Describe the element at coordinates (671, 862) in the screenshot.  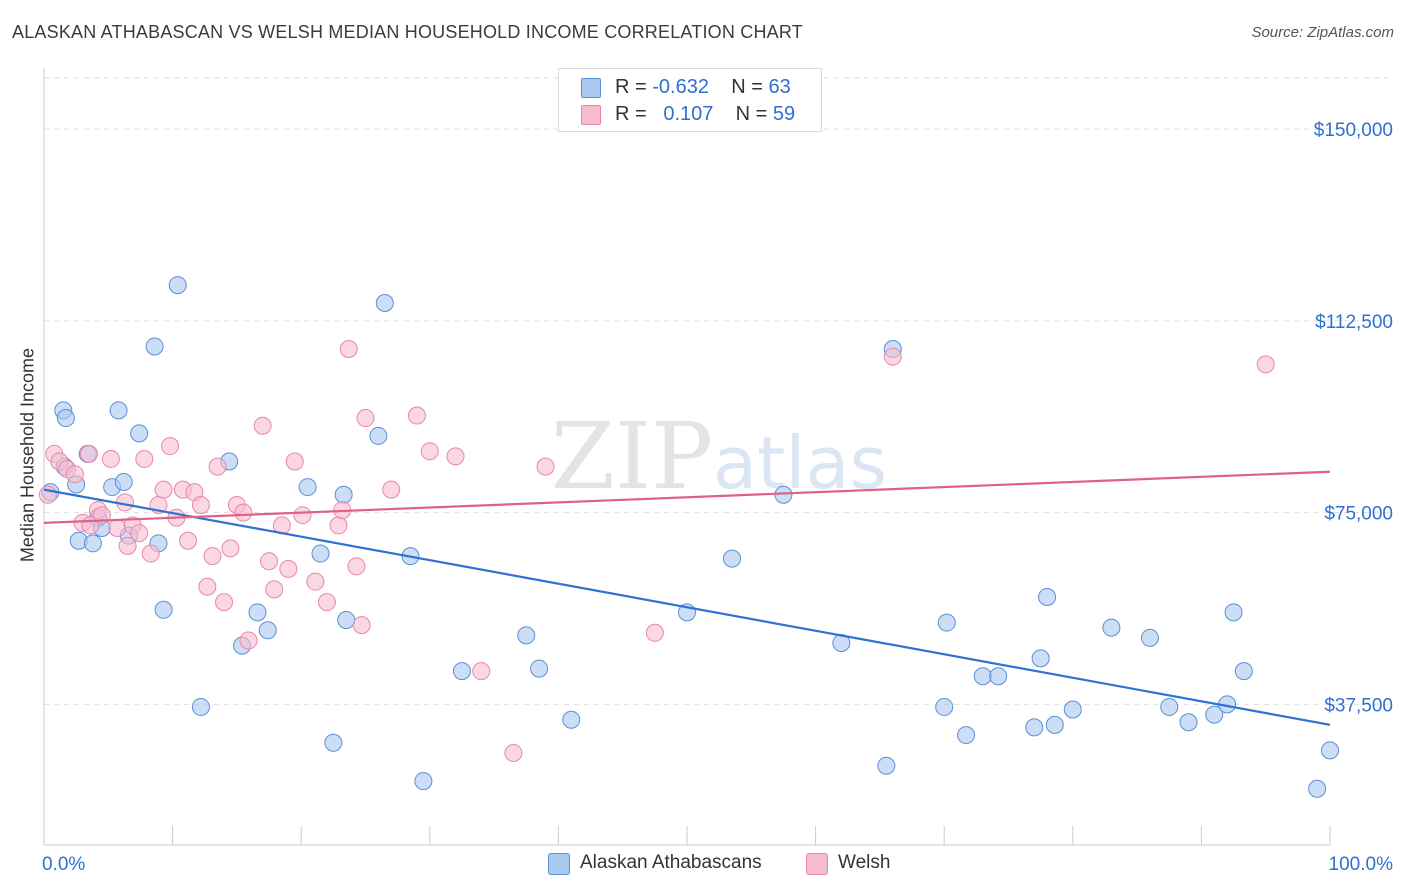
I see `legend-label-athabascans: Alaskan Athabascans` at that location.